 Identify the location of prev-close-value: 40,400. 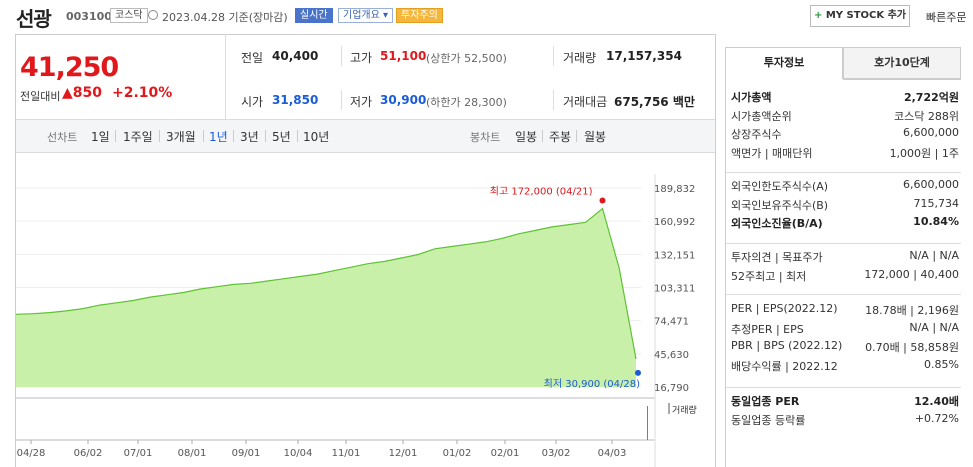
(295, 56).